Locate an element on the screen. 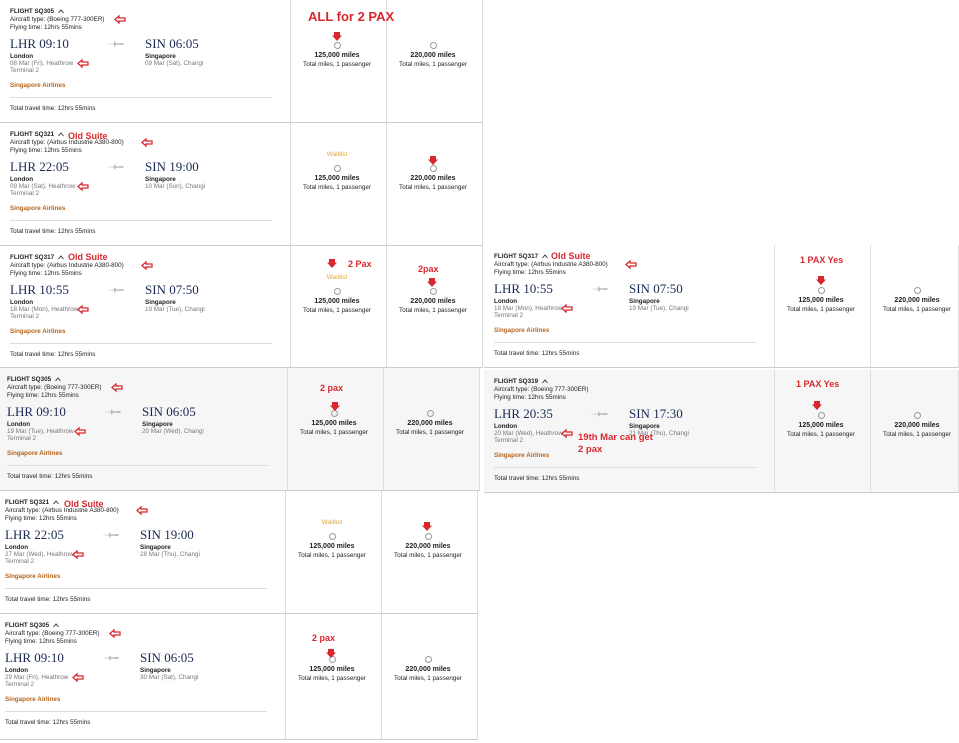 The width and height of the screenshot is (959, 743). arrival-time: SIN 19:00 is located at coordinates (172, 166).